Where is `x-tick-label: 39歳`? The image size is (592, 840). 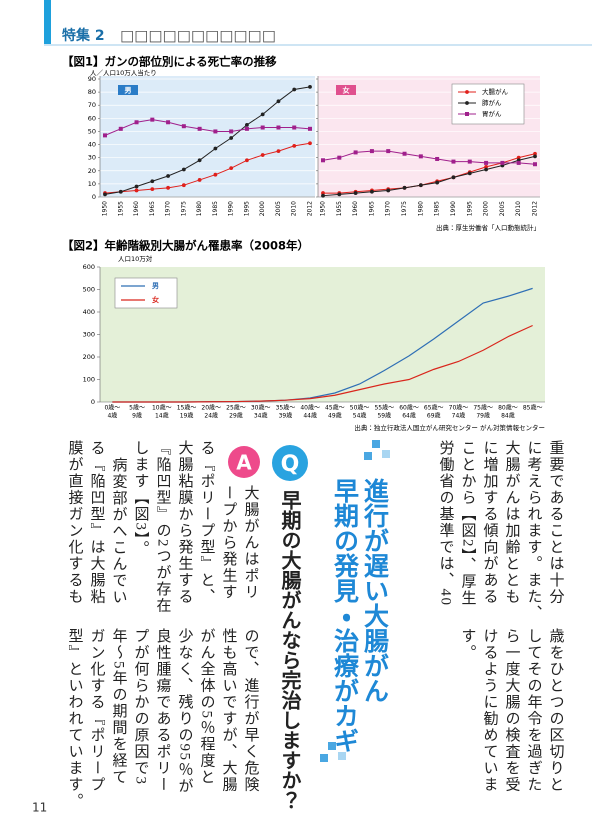
x-tick-label: 39歳 is located at coordinates (286, 416).